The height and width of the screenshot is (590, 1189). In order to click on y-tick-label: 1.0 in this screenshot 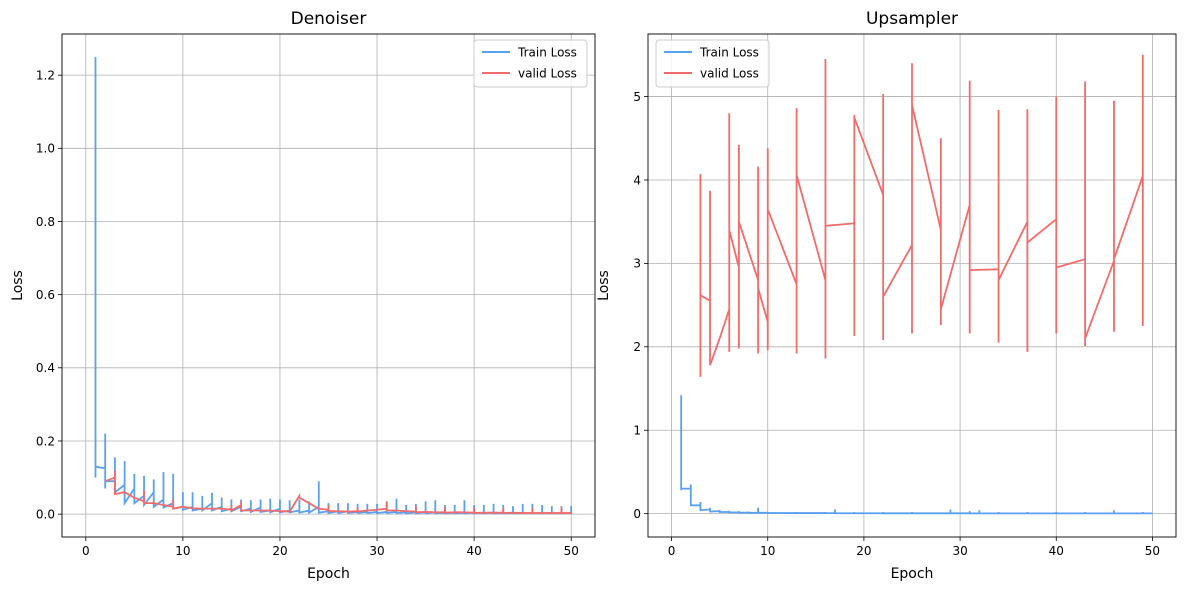, I will do `click(45, 149)`.